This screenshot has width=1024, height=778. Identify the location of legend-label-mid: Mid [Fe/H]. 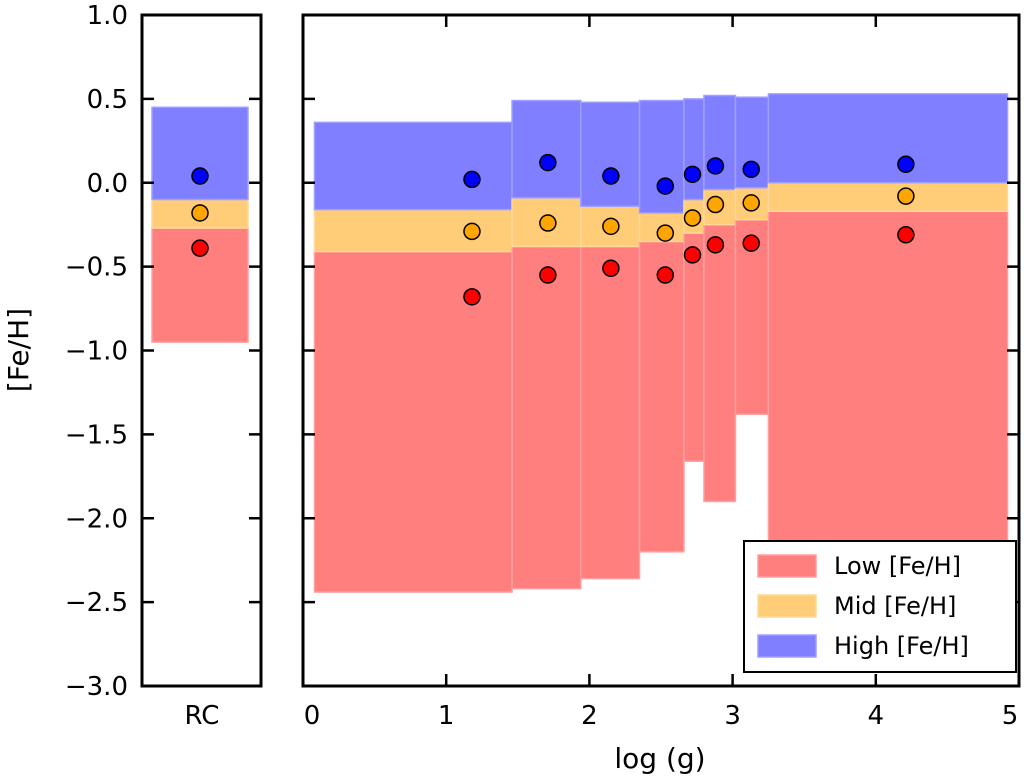
(895, 606).